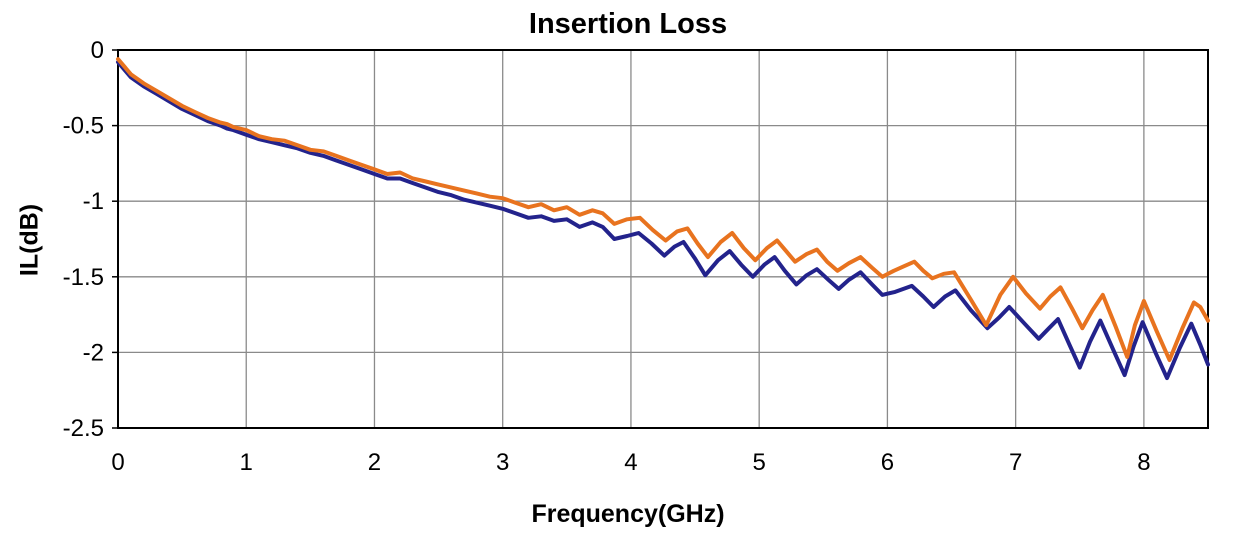  Describe the element at coordinates (887, 462) in the screenshot. I see `x-tick-label: 6` at that location.